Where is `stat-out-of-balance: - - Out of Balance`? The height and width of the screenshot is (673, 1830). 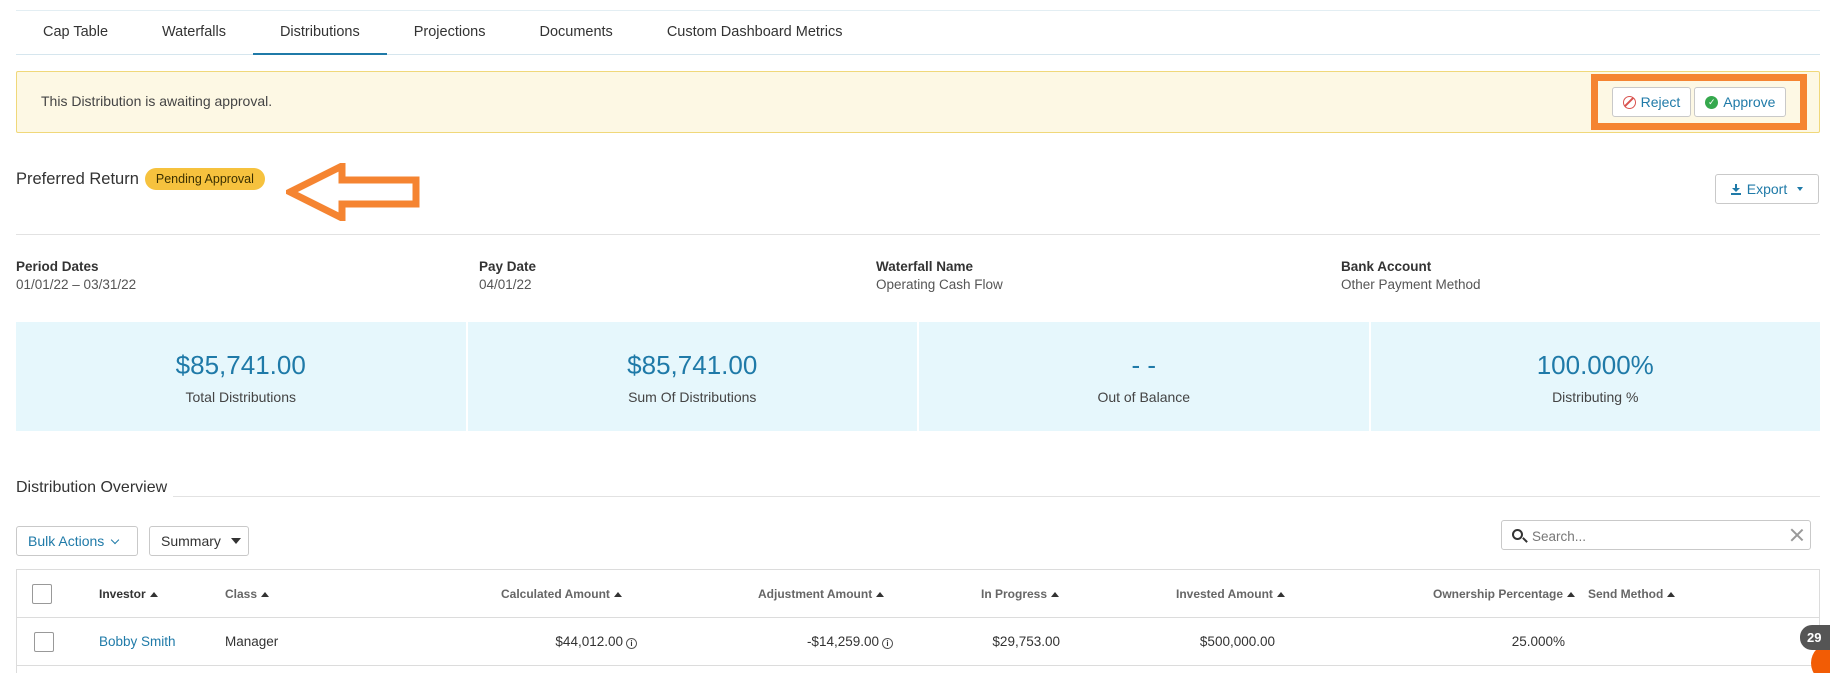
stat-out-of-balance: - - Out of Balance is located at coordinates (1145, 376).